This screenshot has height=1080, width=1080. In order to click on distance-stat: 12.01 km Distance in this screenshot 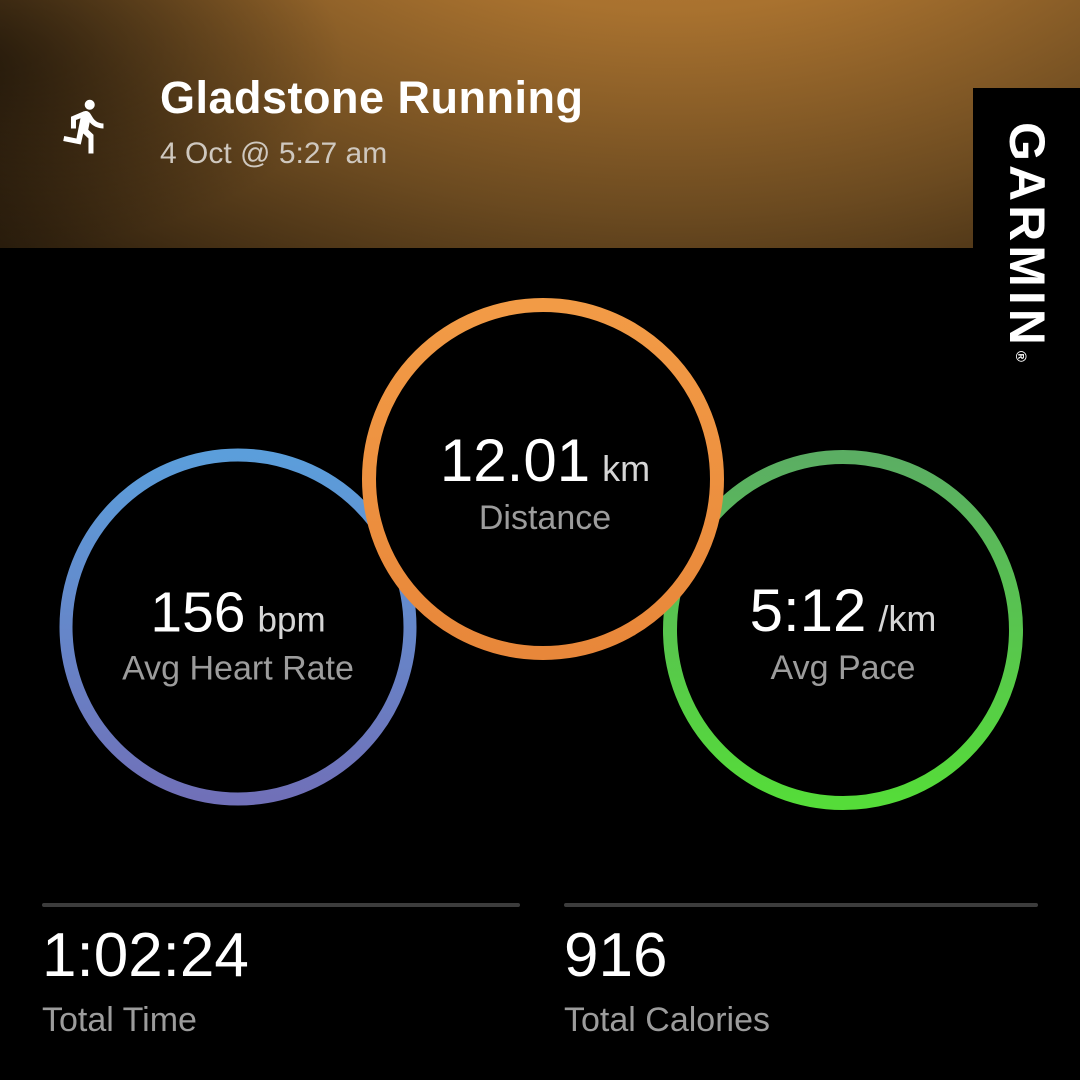, I will do `click(545, 482)`.